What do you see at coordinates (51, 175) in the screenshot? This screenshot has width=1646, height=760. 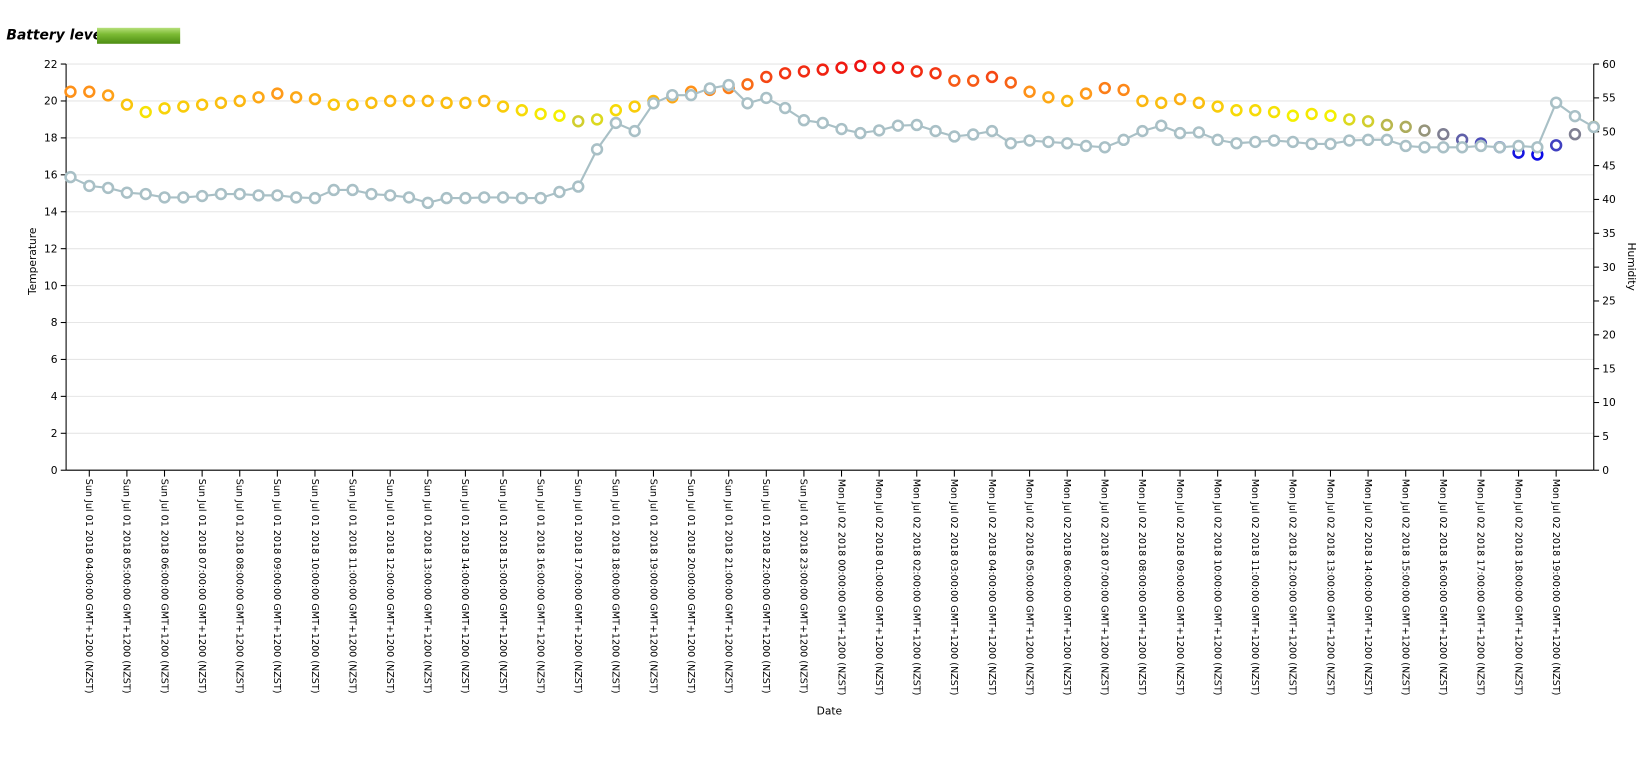 I see `y-tick-label: 16` at bounding box center [51, 175].